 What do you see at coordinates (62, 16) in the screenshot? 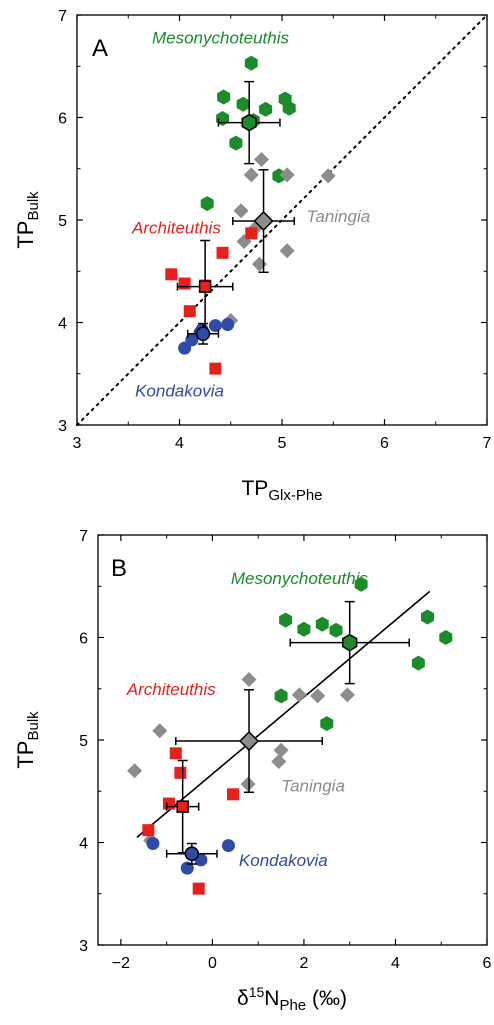
I see `y-tick-label: 7` at bounding box center [62, 16].